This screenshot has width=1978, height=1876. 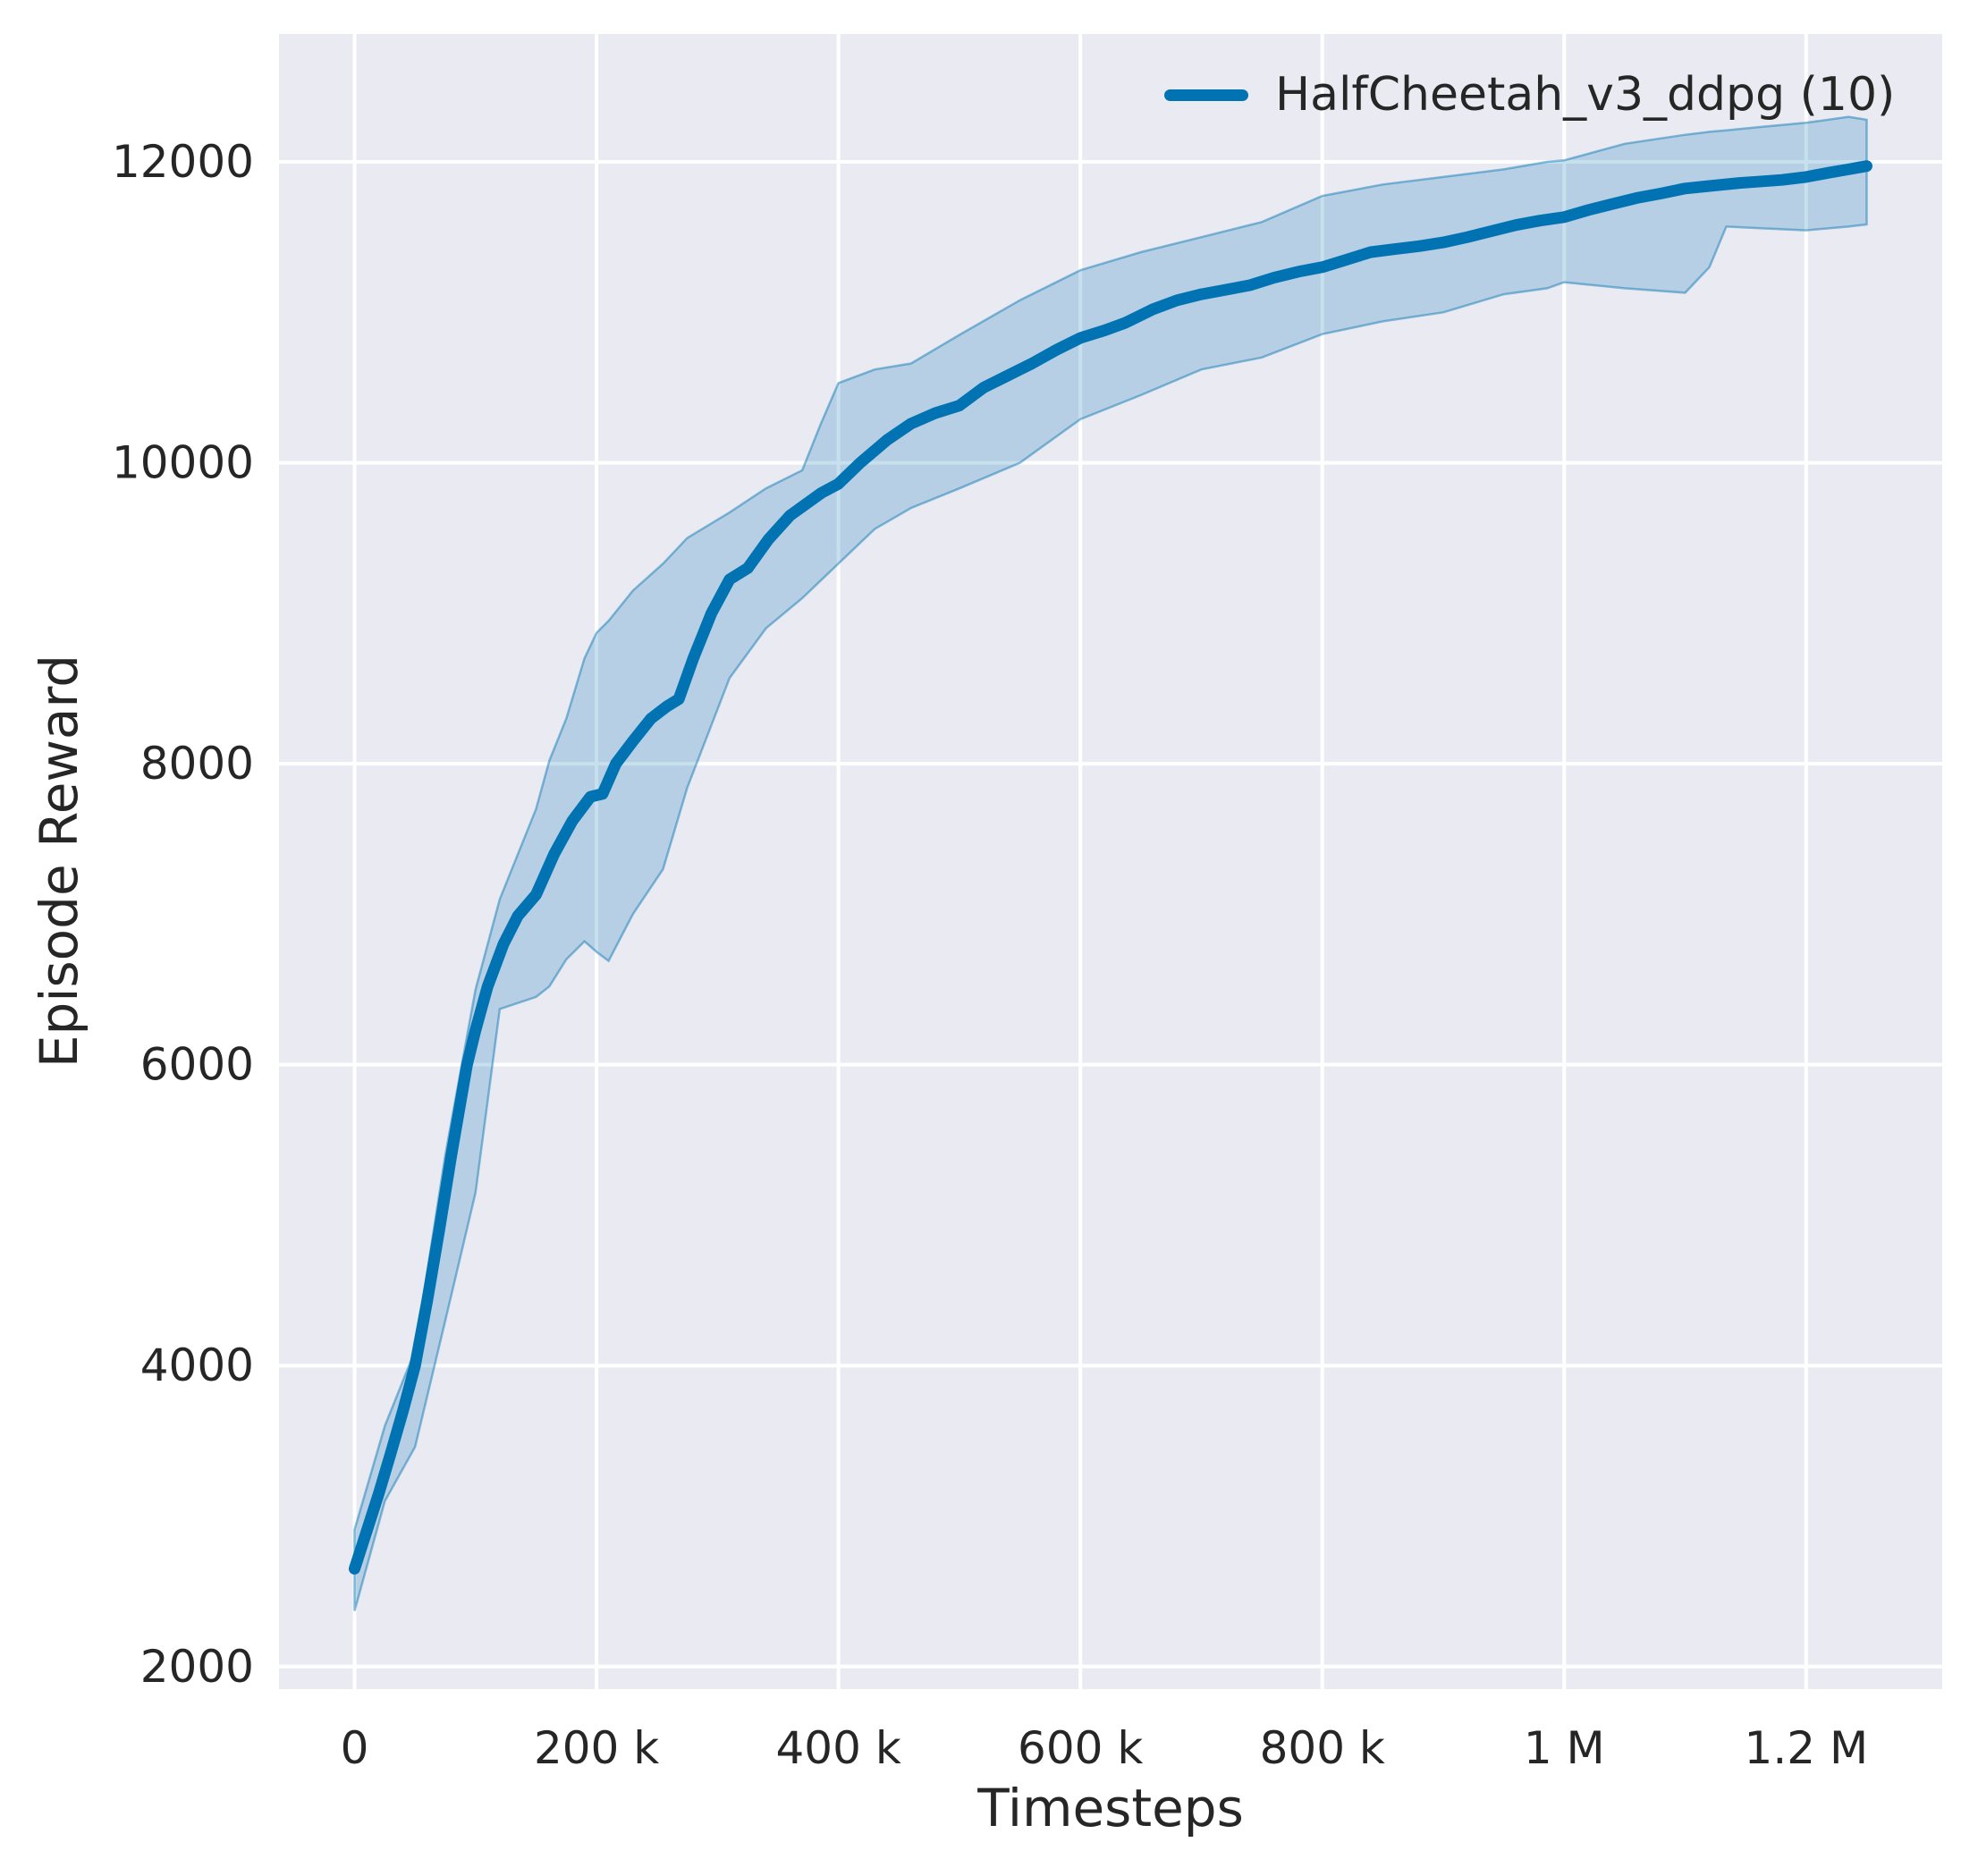 I want to click on y-tick-label: 10000, so click(x=183, y=463).